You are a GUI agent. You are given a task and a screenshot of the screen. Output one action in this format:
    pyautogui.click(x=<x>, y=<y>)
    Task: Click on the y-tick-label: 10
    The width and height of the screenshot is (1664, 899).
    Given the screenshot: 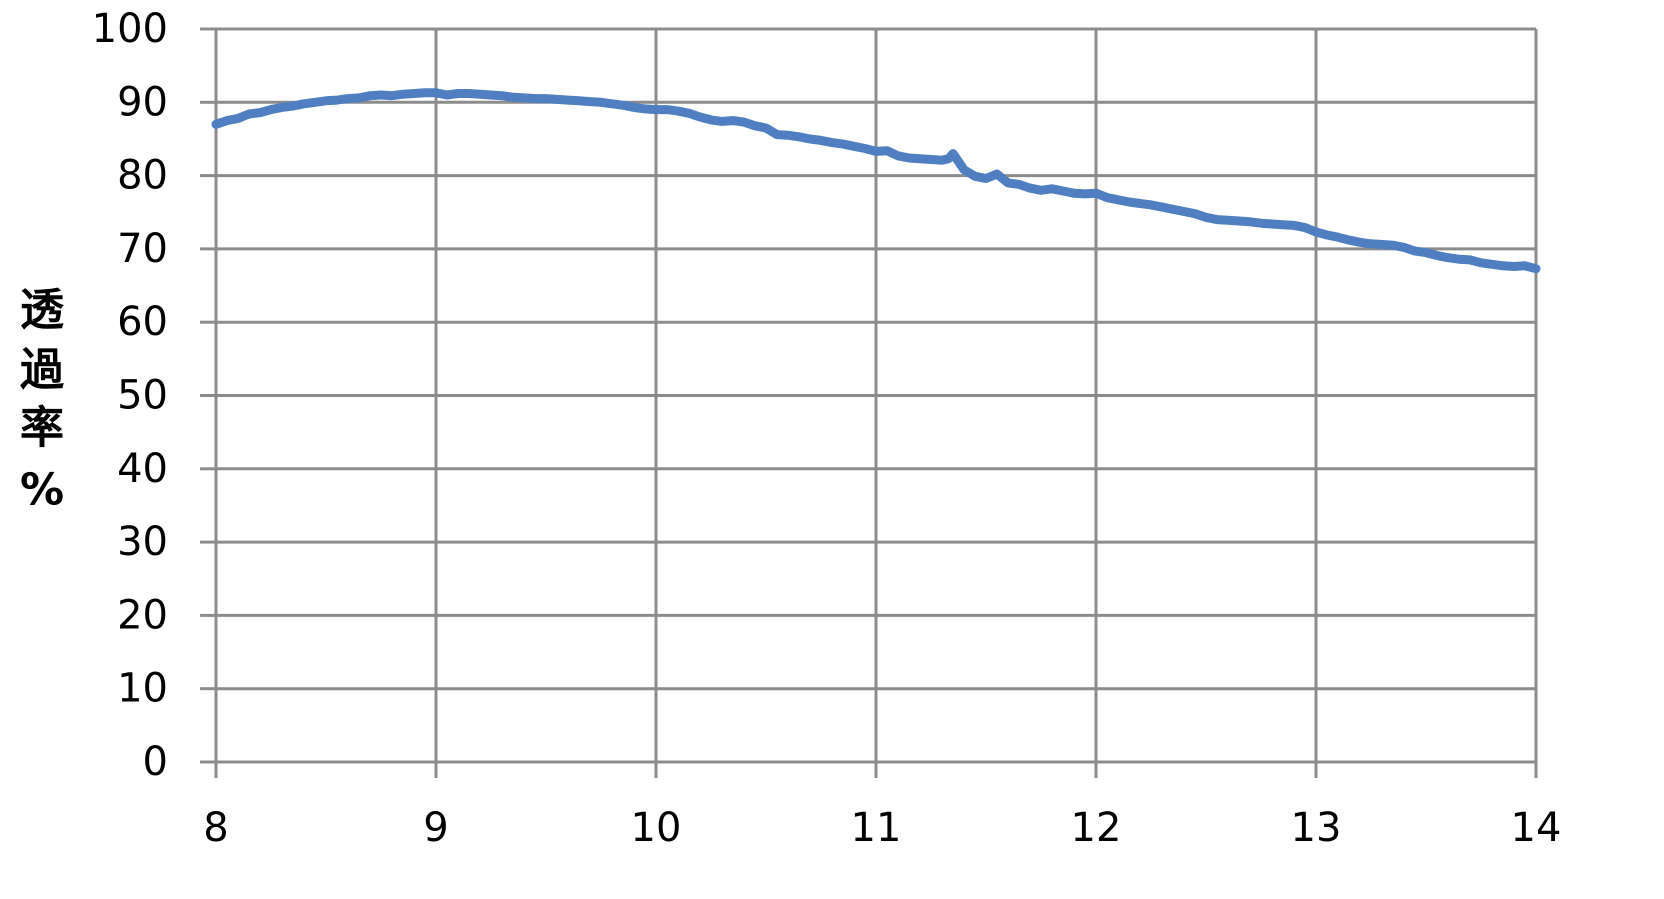 What is the action you would take?
    pyautogui.click(x=142, y=689)
    